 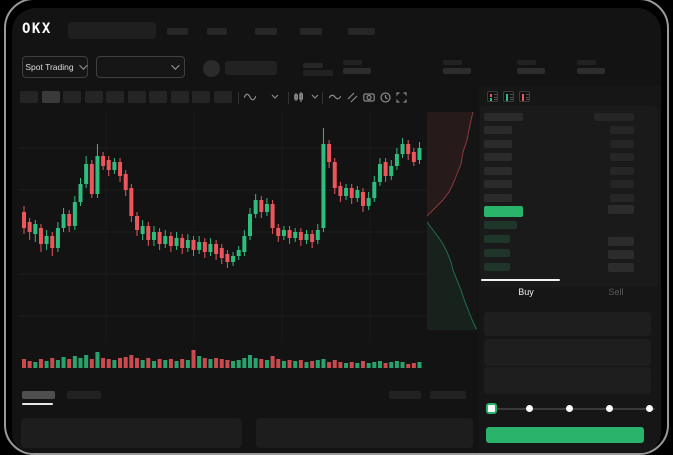 I want to click on bottom-tab-skeleton, so click(x=84, y=395).